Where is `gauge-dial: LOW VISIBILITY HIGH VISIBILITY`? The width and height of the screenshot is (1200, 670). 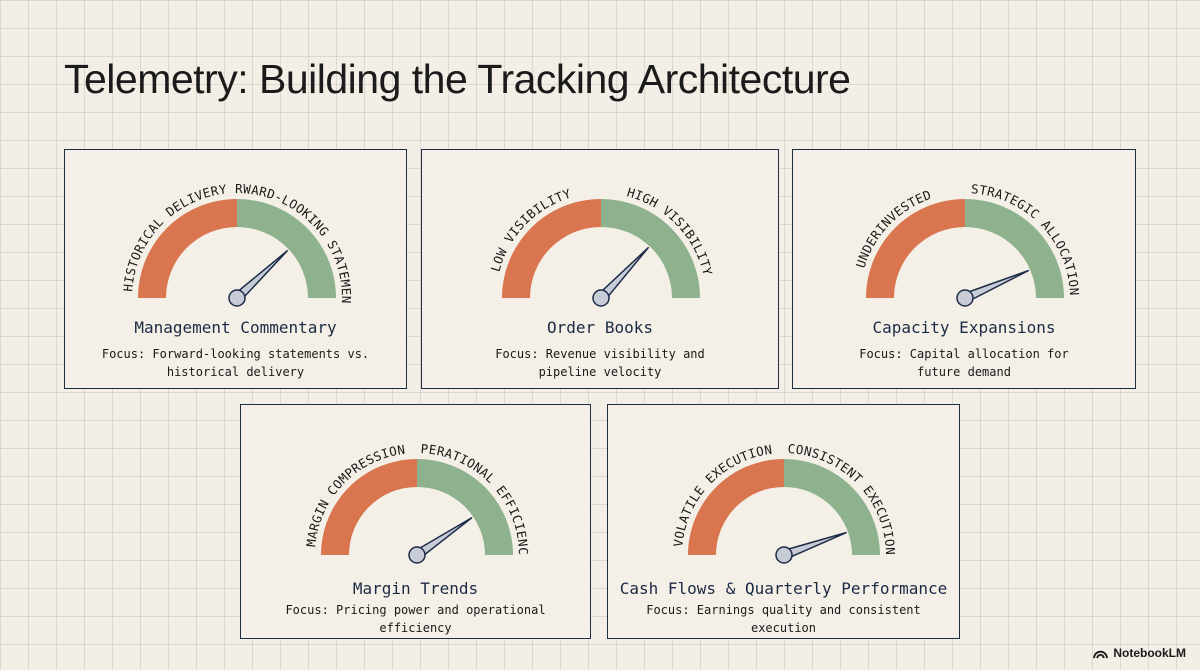
gauge-dial: LOW VISIBILITY HIGH VISIBILITY is located at coordinates (601, 245).